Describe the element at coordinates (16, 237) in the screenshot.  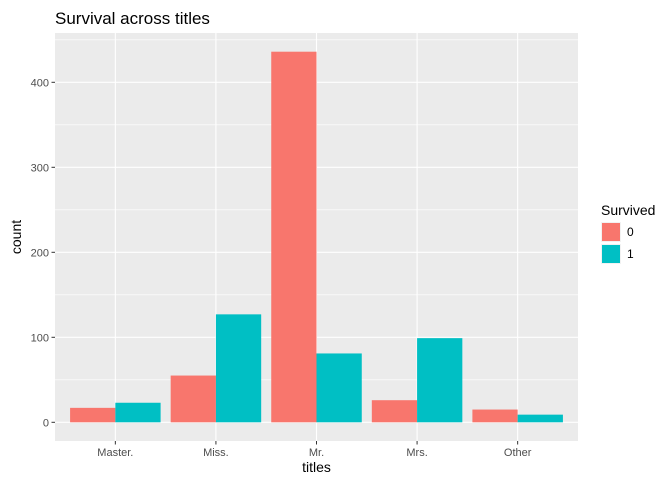
I see `y-axis-title: count` at that location.